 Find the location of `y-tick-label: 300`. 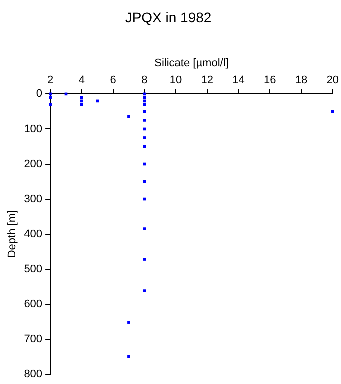

y-tick-label: 300 is located at coordinates (33, 199).